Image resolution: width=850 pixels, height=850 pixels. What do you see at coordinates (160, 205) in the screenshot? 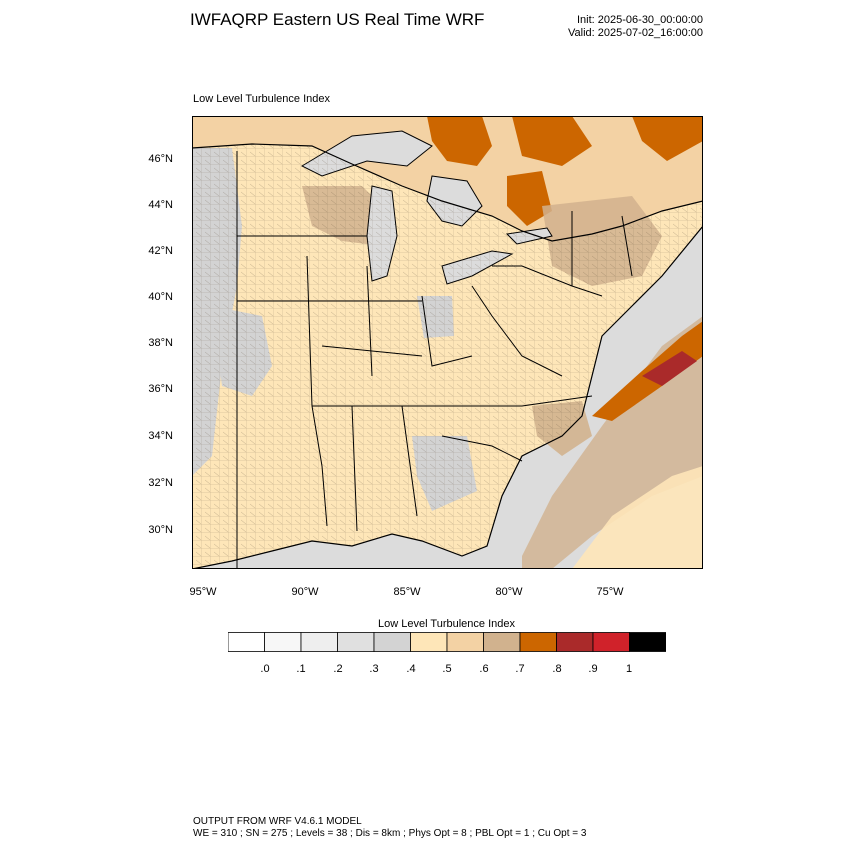
I see `lat-label-44: 44°N` at bounding box center [160, 205].